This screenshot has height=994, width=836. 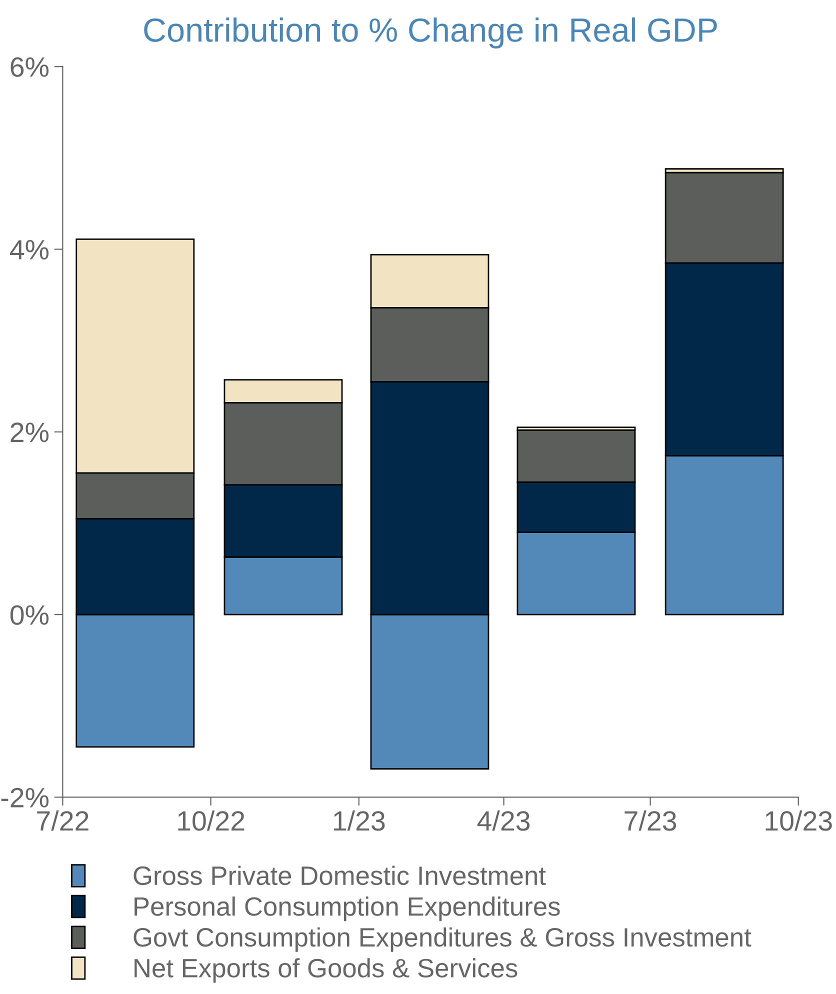 What do you see at coordinates (799, 820) in the screenshot?
I see `x-tick-label: 10/23` at bounding box center [799, 820].